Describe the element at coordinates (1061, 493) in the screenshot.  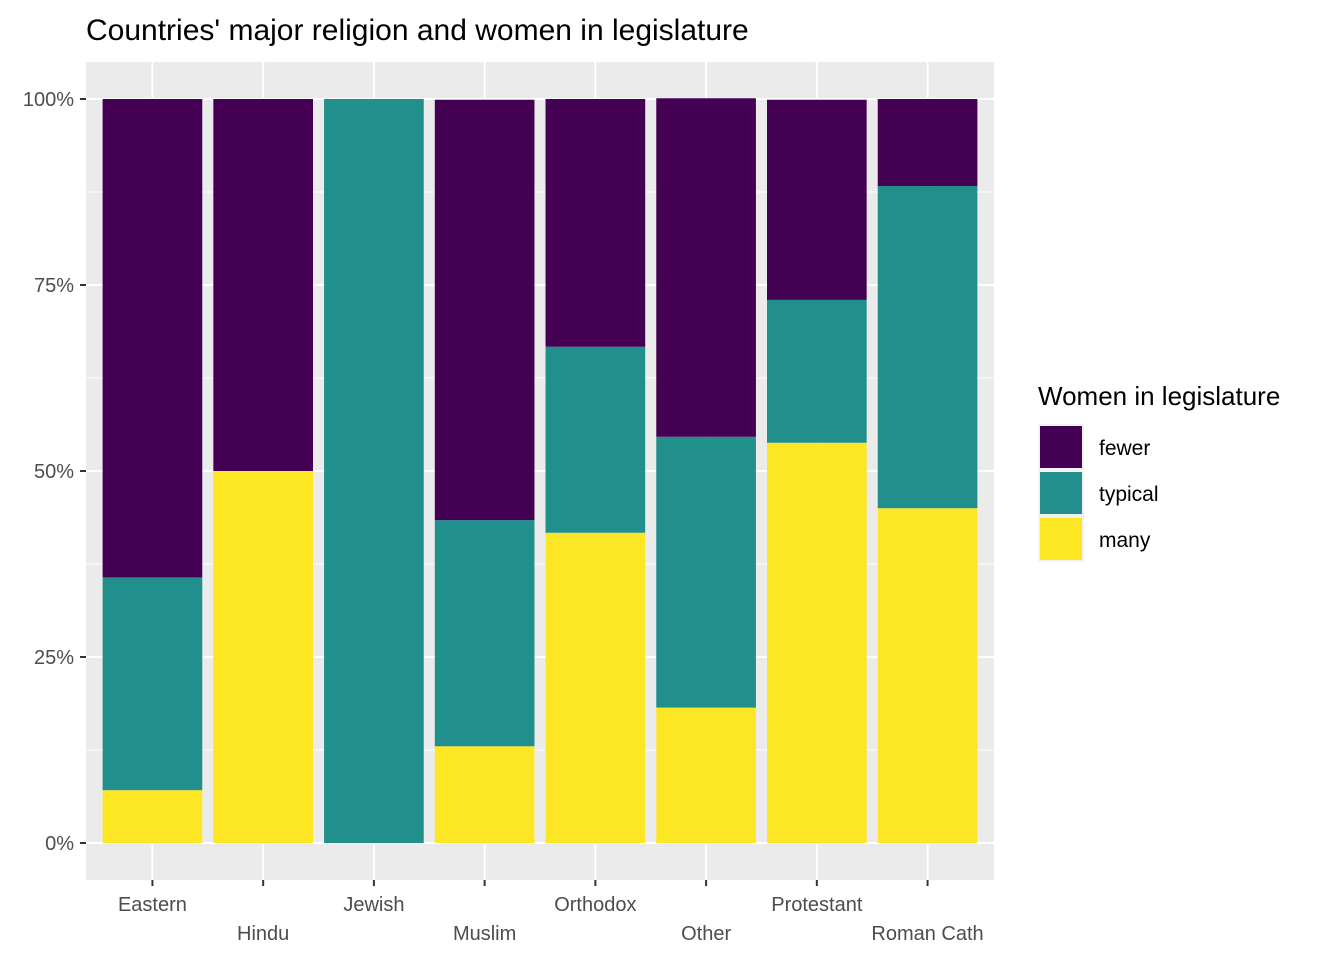
I see `legend-swatch-typical` at that location.